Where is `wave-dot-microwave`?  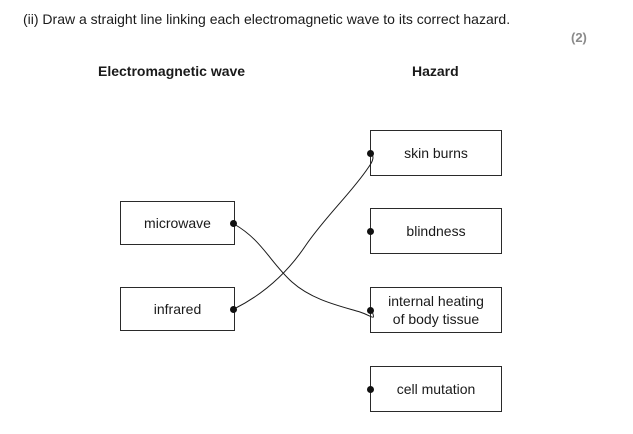 wave-dot-microwave is located at coordinates (233, 223).